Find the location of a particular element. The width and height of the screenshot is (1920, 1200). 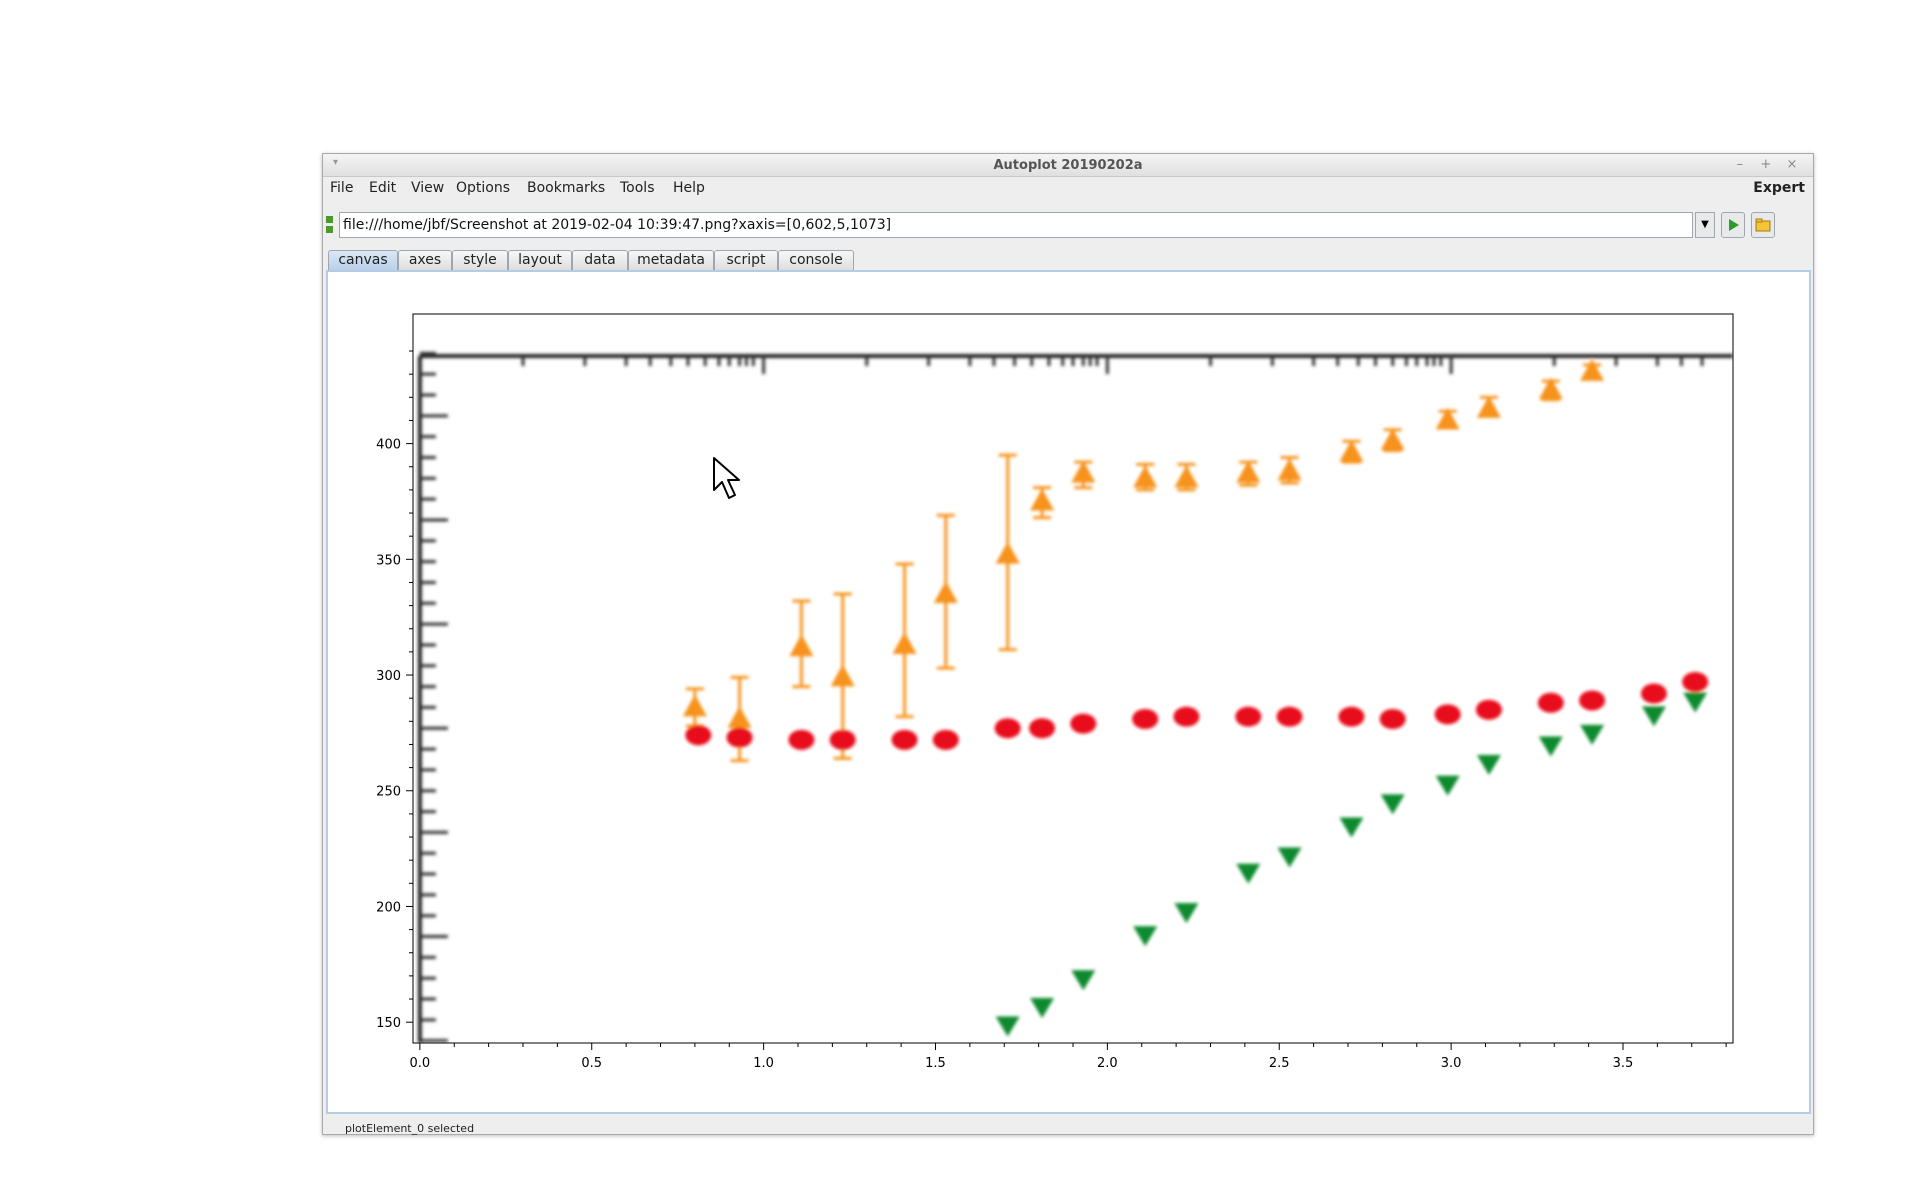

x-tick-label: 2.5 is located at coordinates (1279, 1063).